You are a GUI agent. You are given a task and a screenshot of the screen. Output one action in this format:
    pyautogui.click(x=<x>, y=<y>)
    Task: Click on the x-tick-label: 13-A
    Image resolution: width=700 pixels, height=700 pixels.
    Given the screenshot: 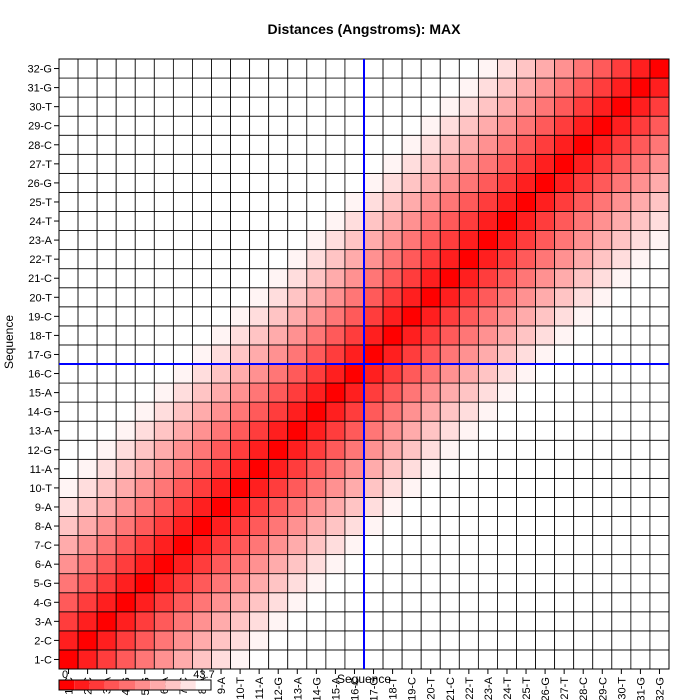 What is the action you would take?
    pyautogui.click(x=298, y=688)
    